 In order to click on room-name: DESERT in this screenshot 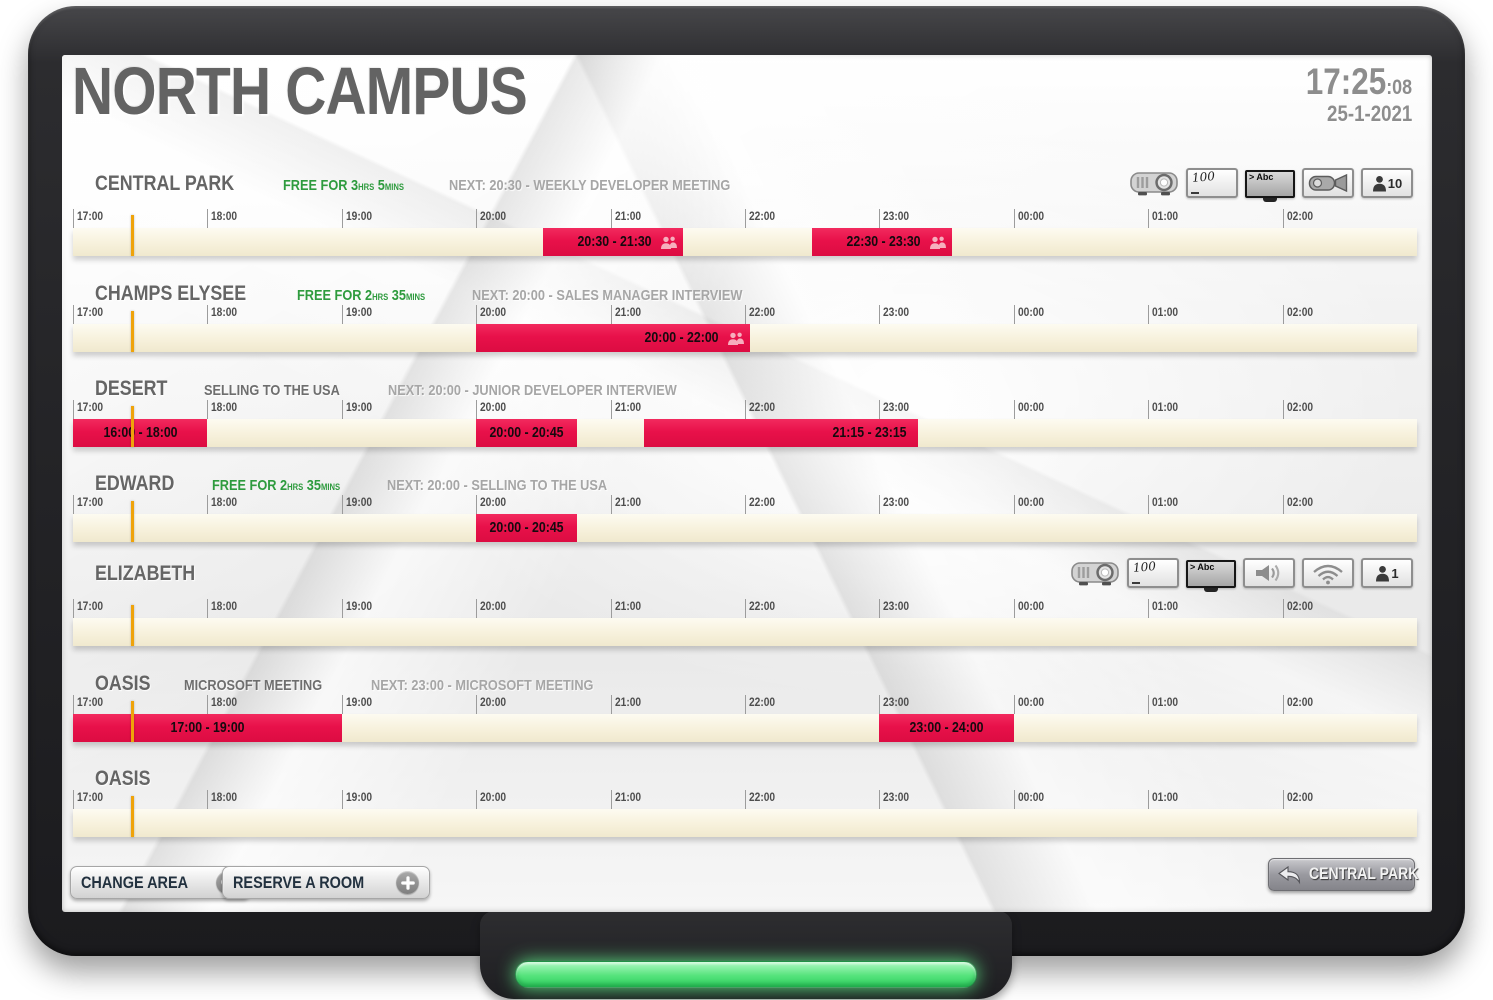, I will do `click(131, 388)`.